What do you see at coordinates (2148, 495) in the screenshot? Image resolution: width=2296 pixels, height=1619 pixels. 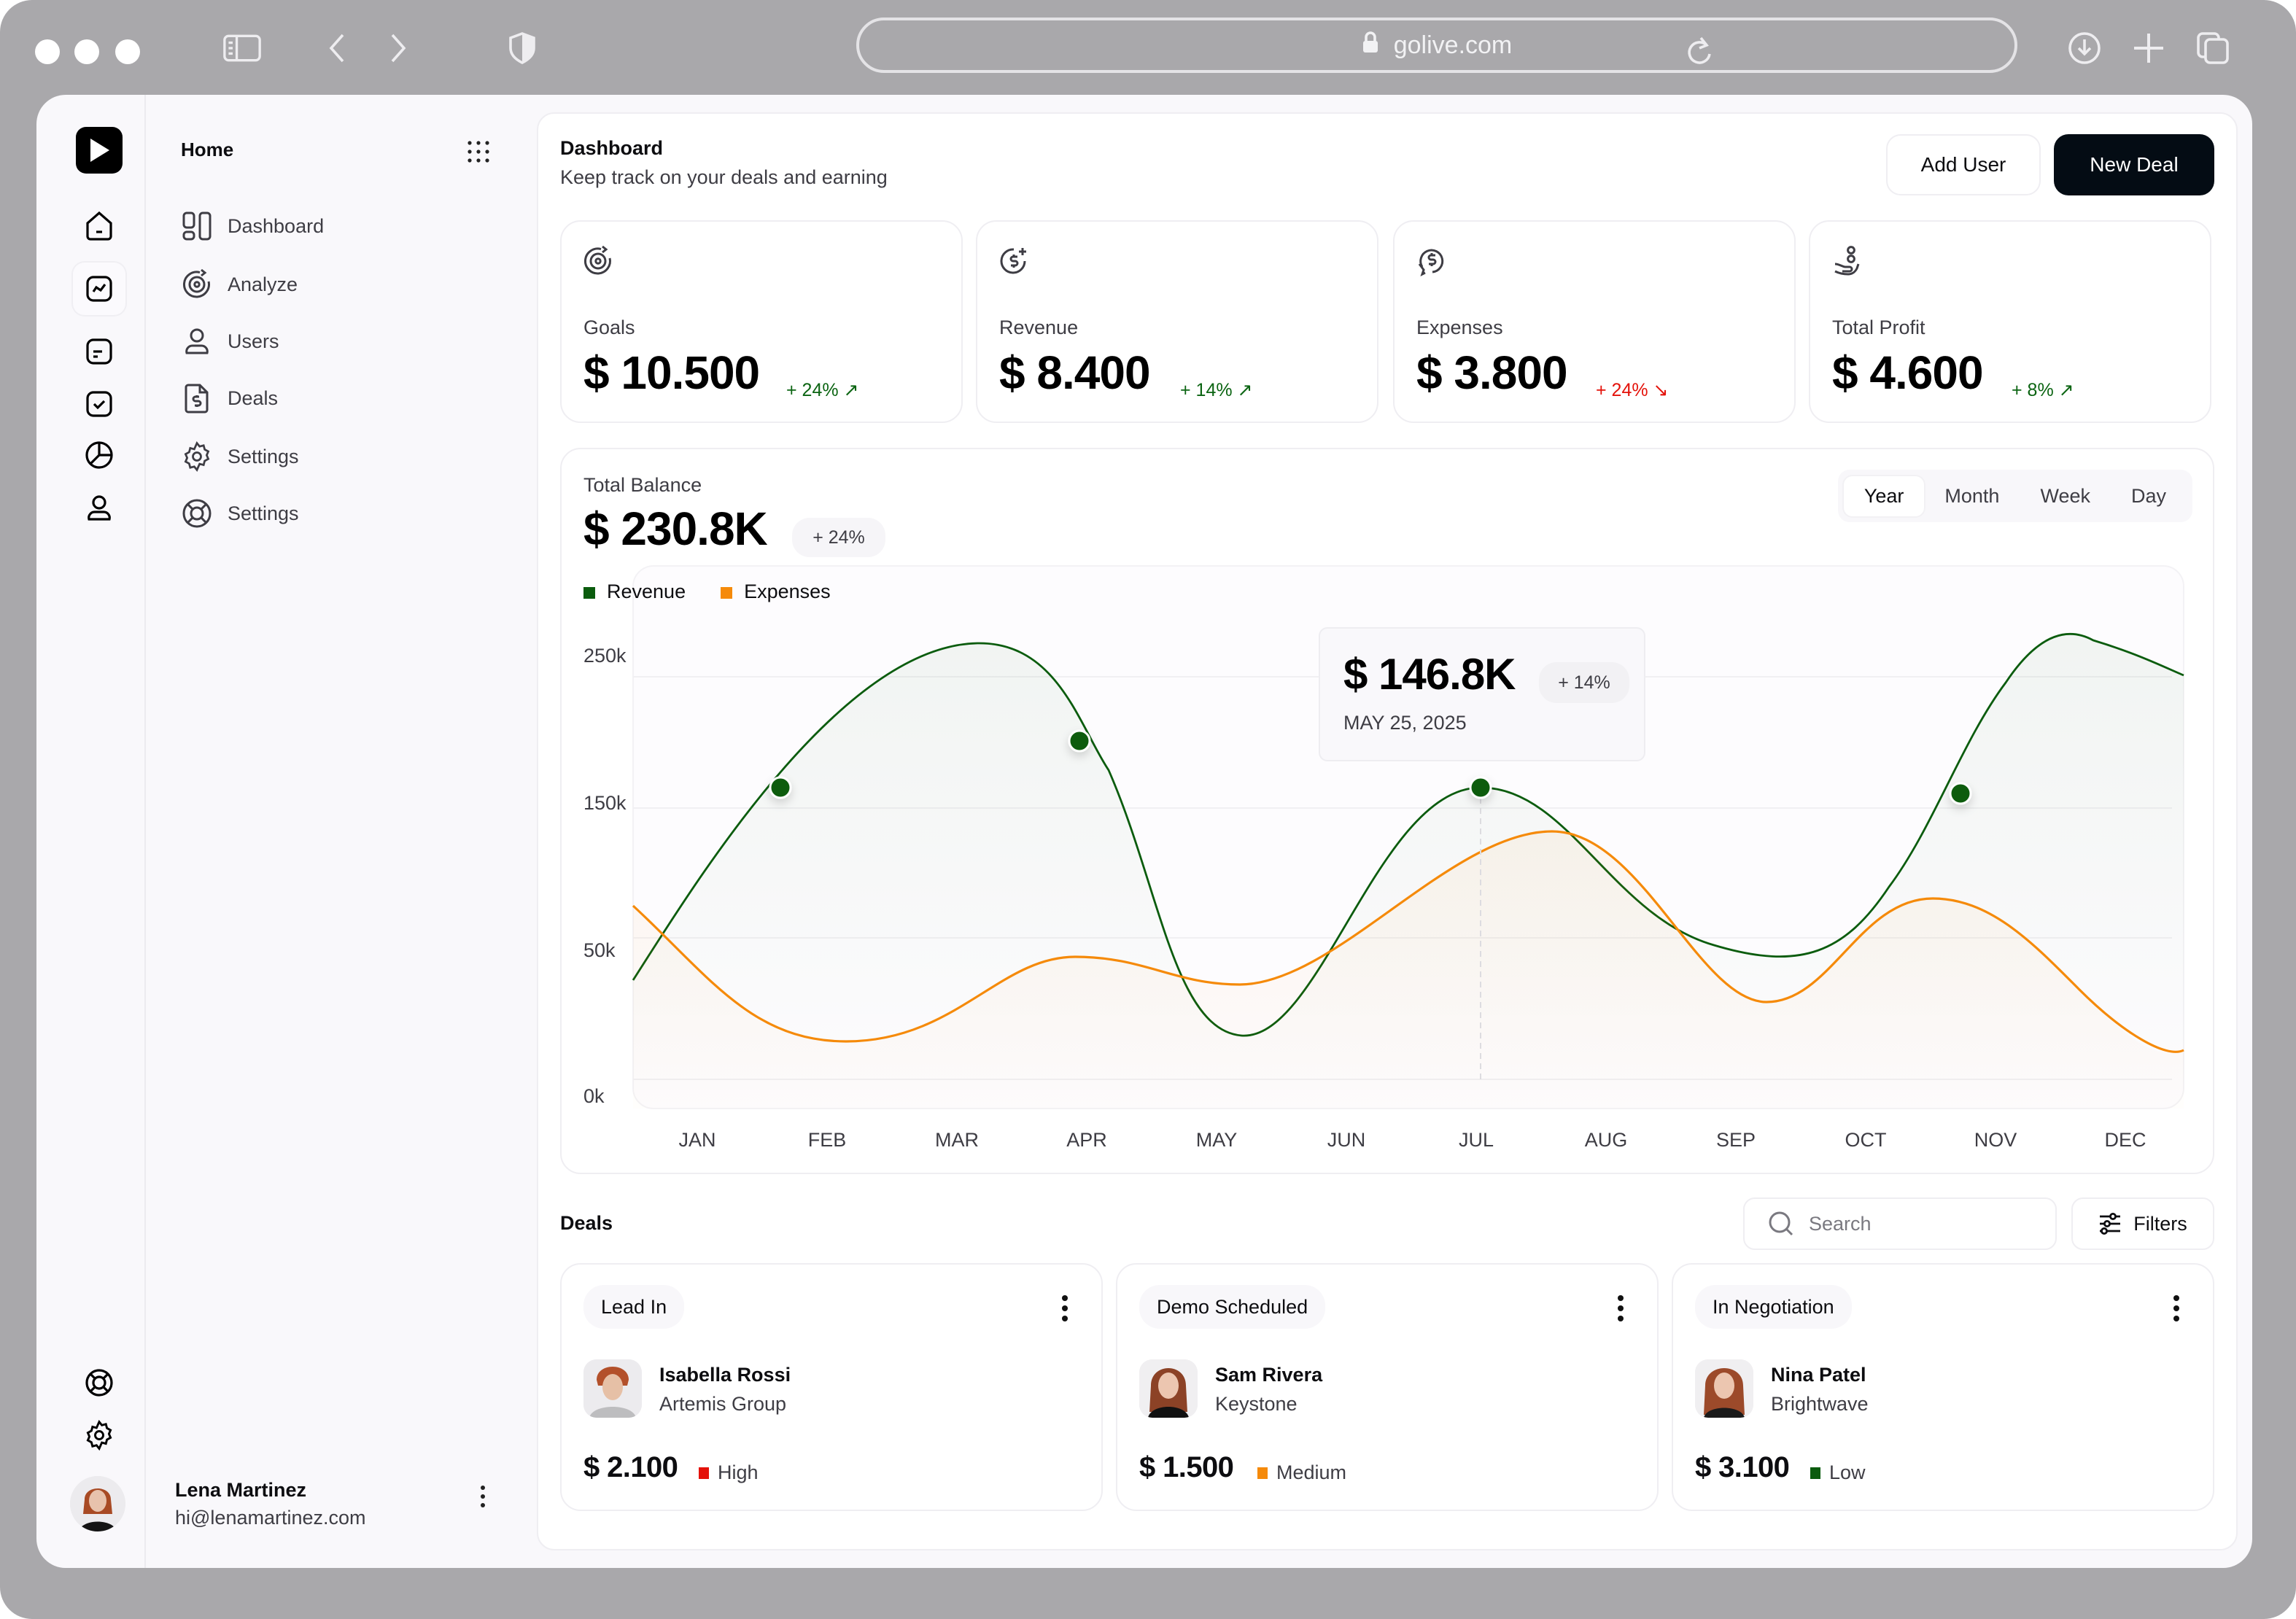 I see `period-day-tab: Day` at bounding box center [2148, 495].